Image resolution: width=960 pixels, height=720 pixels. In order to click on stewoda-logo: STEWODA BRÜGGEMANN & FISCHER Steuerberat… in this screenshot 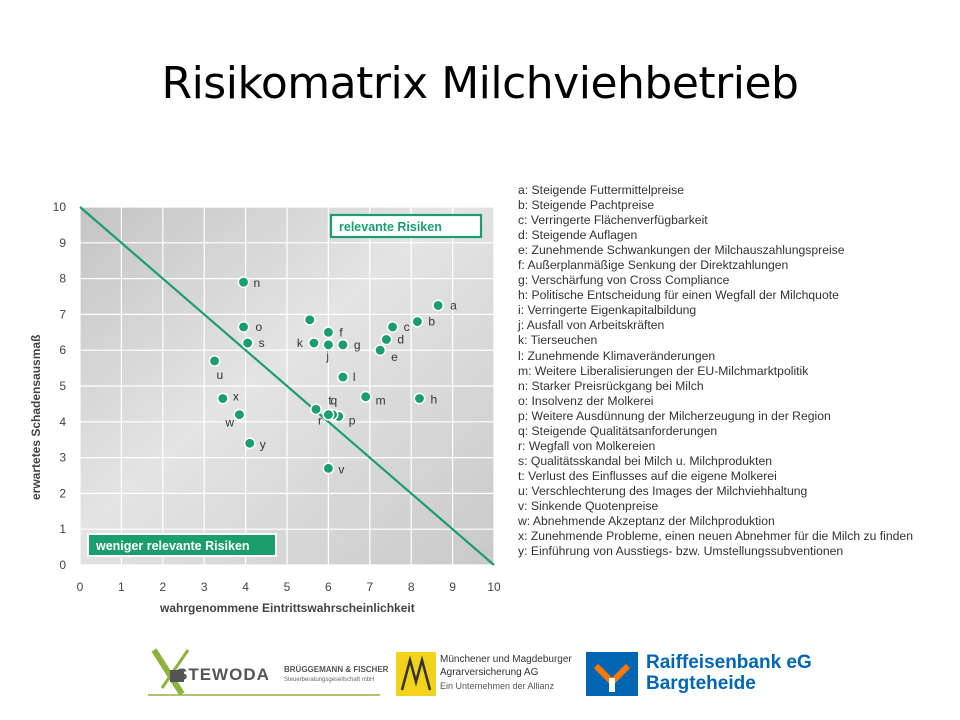, I will do `click(268, 672)`.